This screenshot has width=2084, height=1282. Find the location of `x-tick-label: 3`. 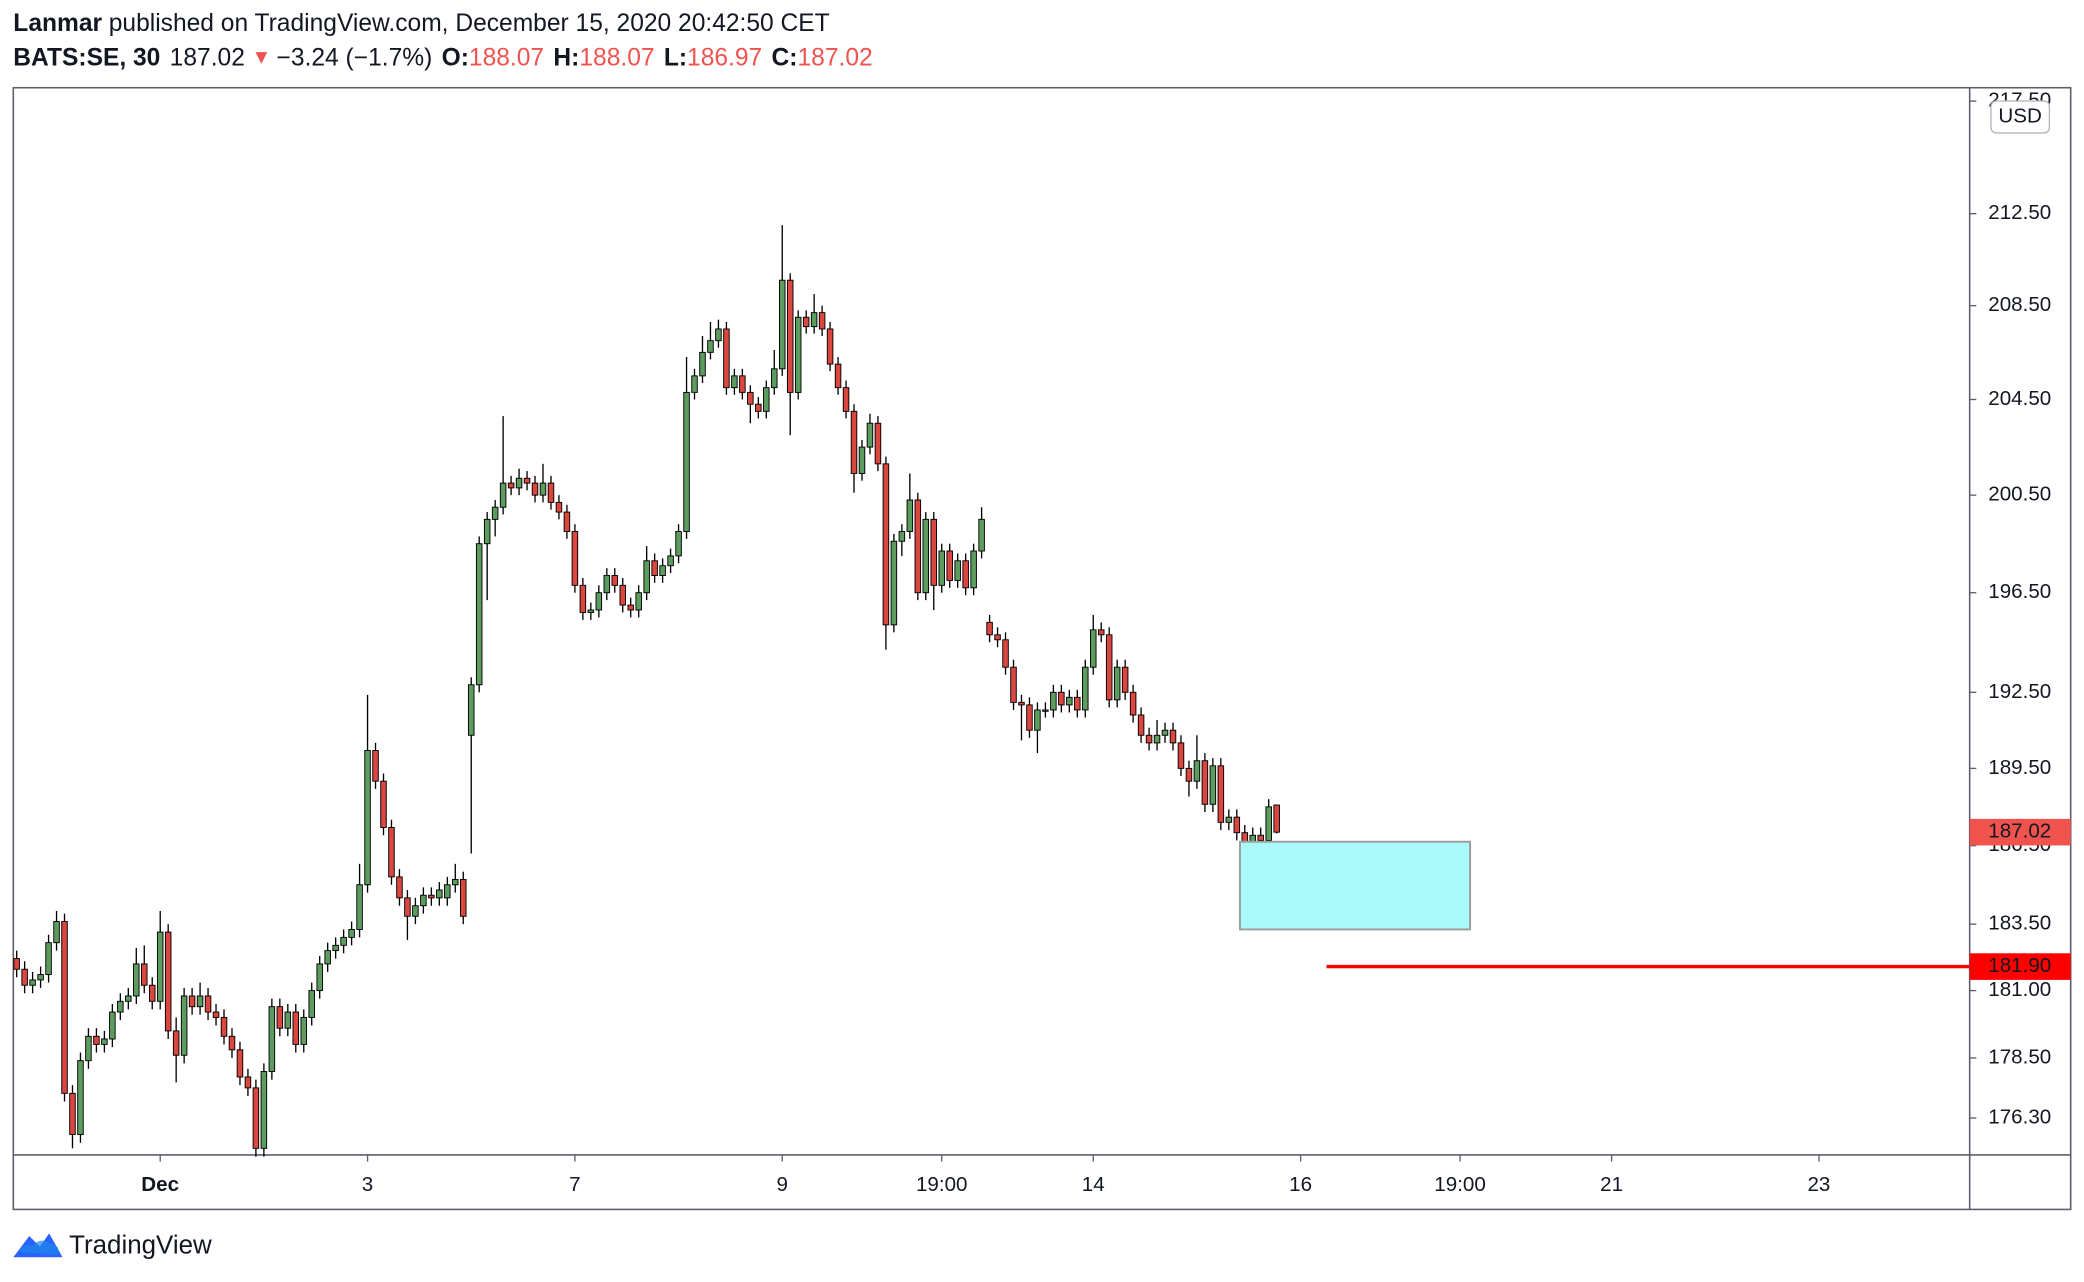

x-tick-label: 3 is located at coordinates (367, 1184).